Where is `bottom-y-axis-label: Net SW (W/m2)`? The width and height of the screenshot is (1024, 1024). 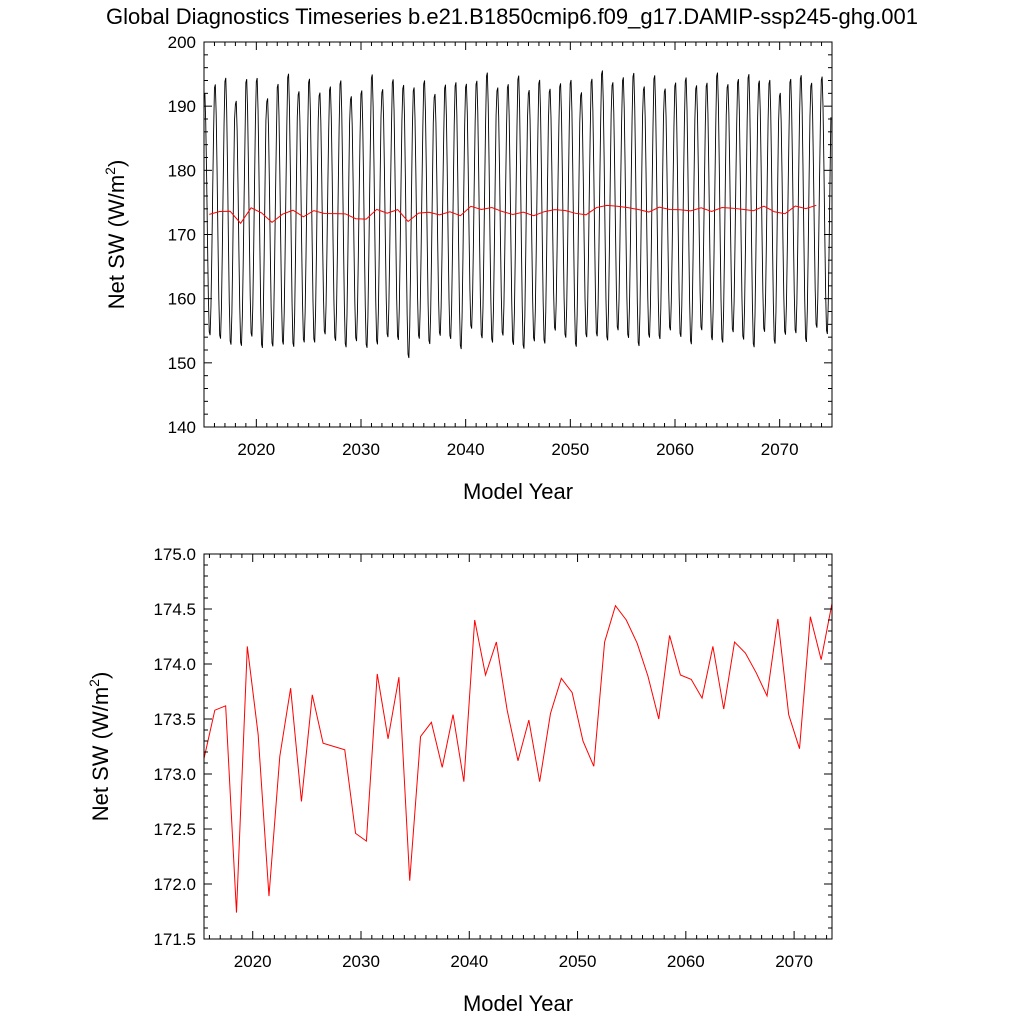 bottom-y-axis-label: Net SW (W/m2) is located at coordinates (99, 747).